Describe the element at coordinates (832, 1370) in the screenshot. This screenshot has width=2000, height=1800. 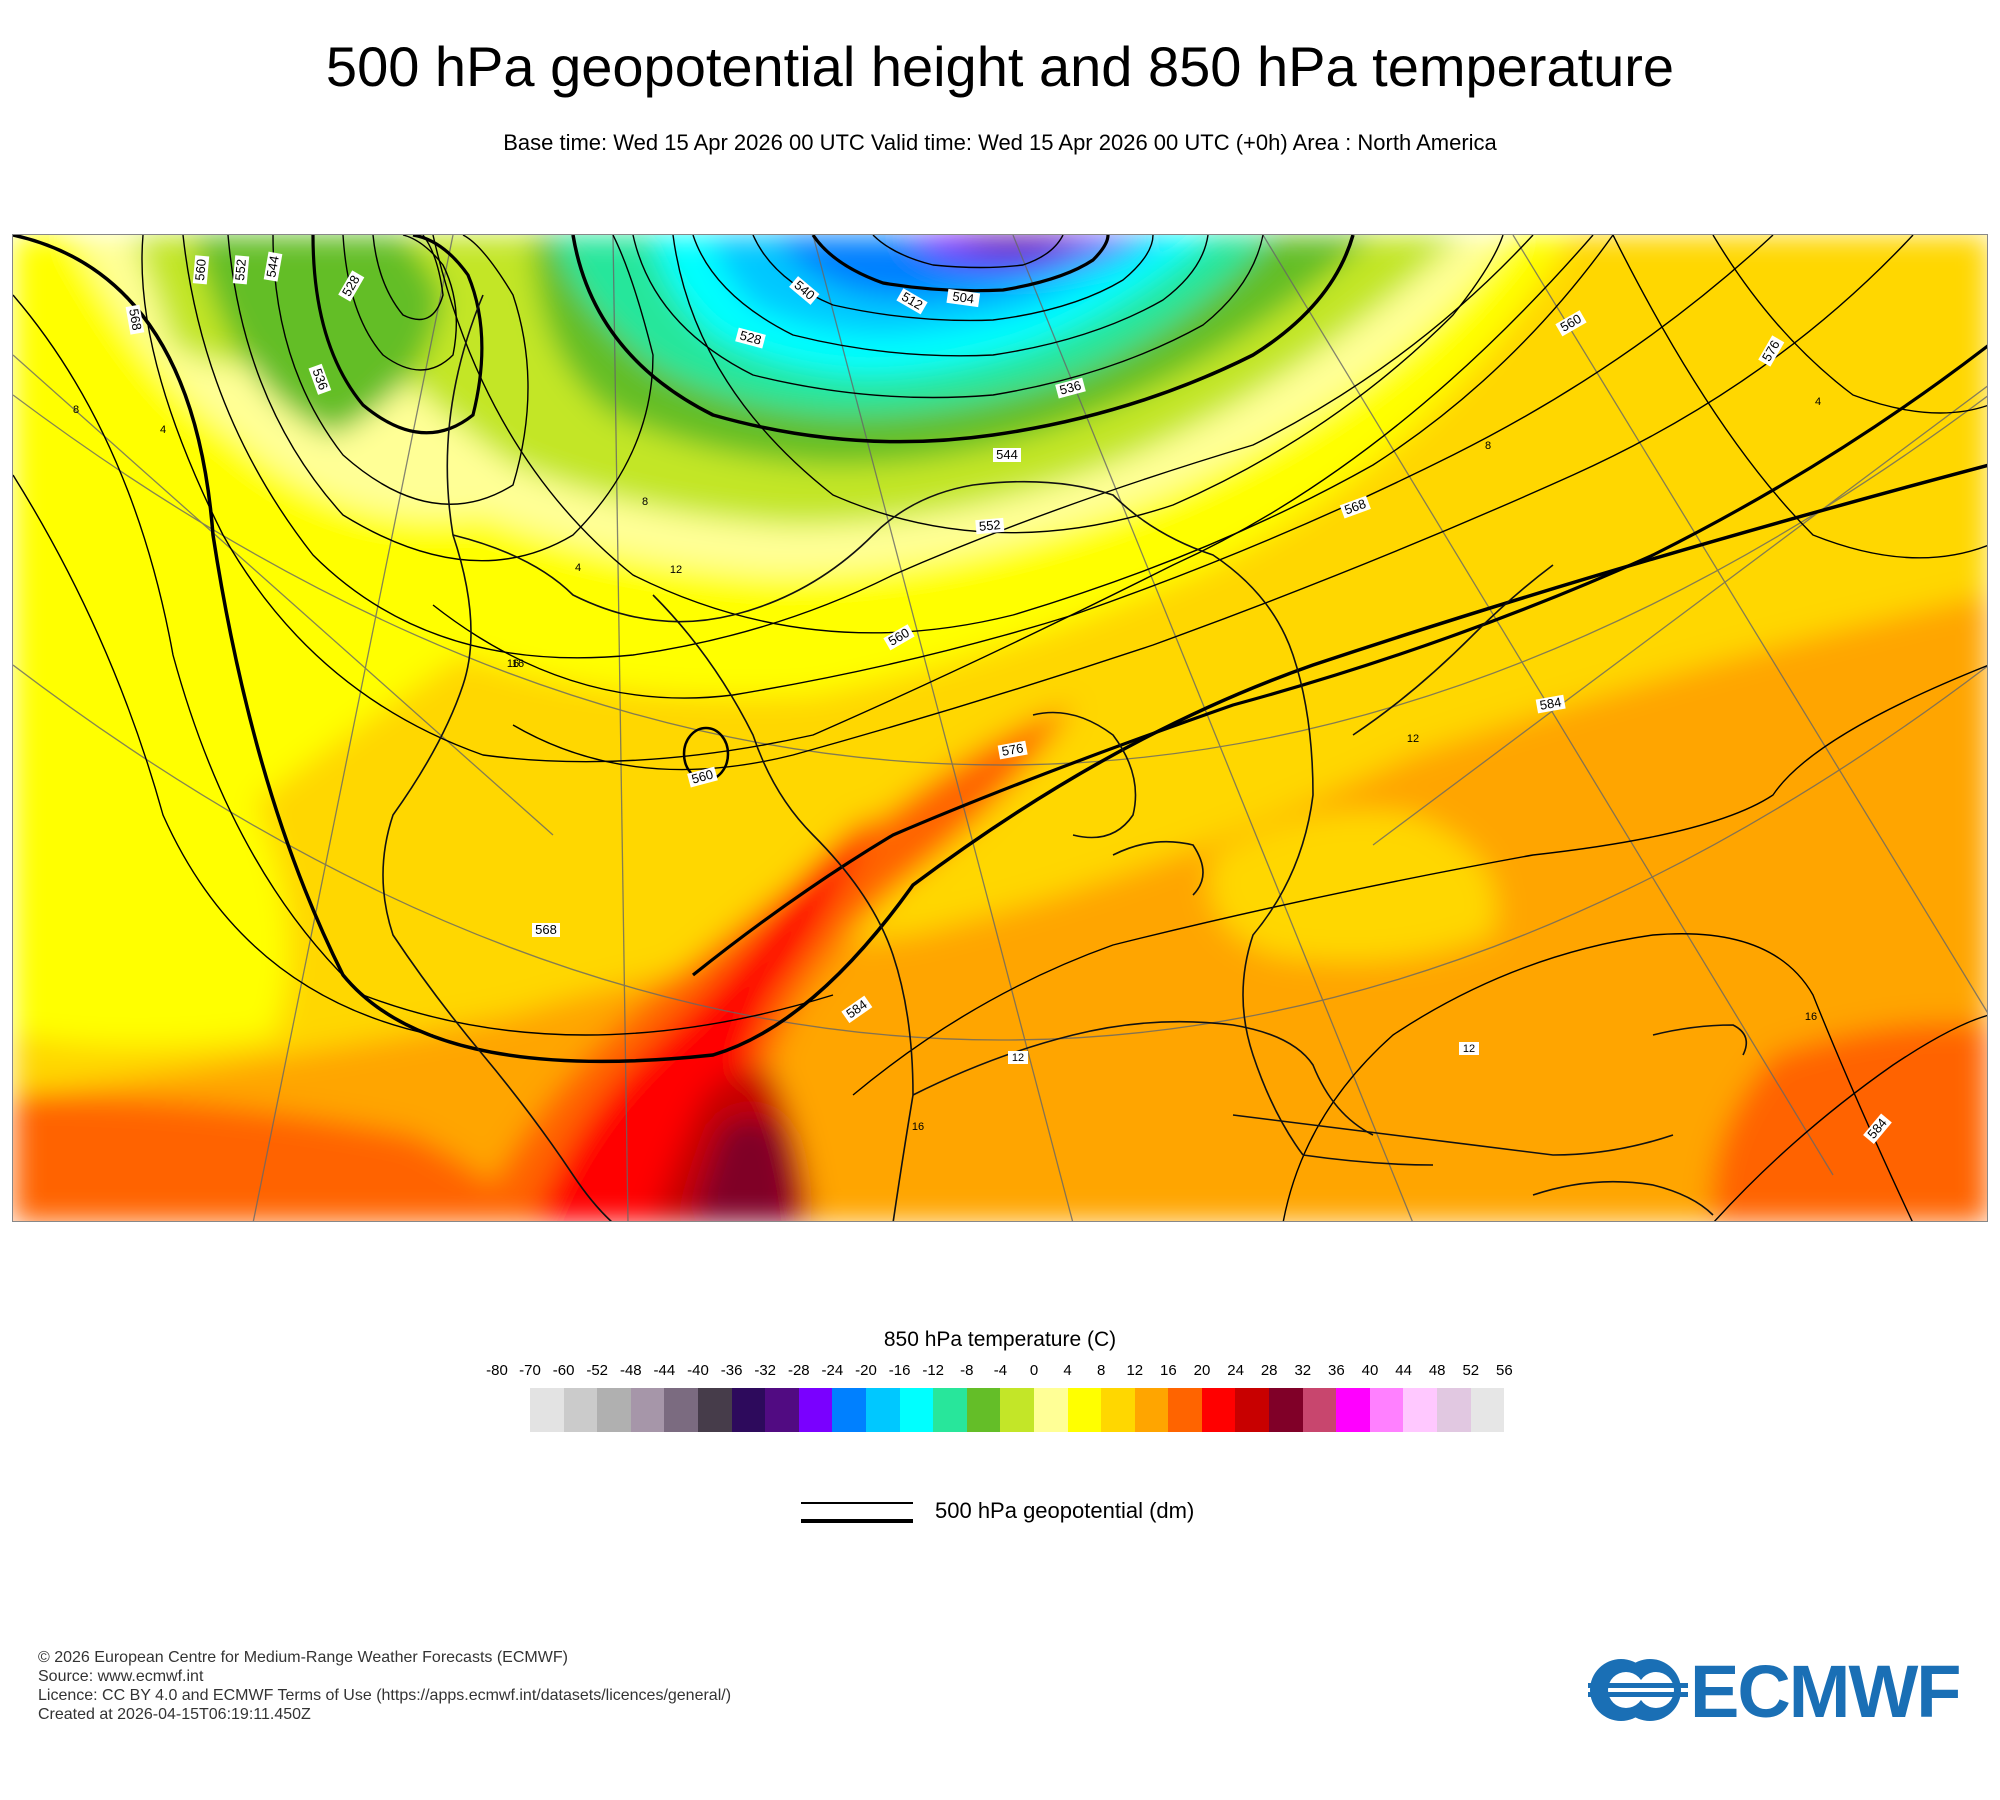
I see `colorbar-tick-label: -24` at that location.